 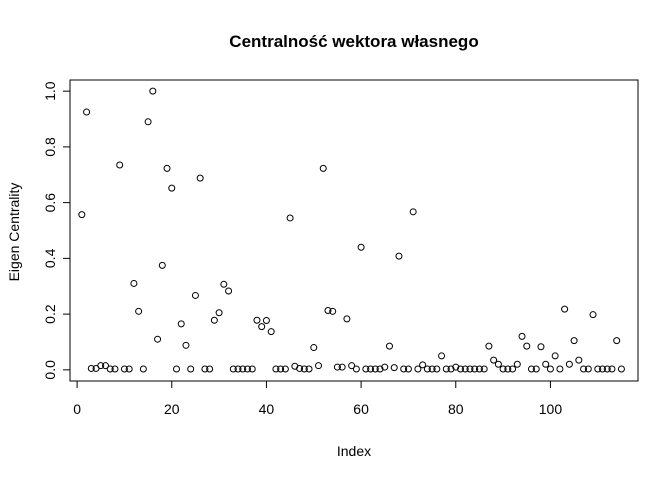 I want to click on y-axis-label: Eigen Centrality, so click(x=14, y=232).